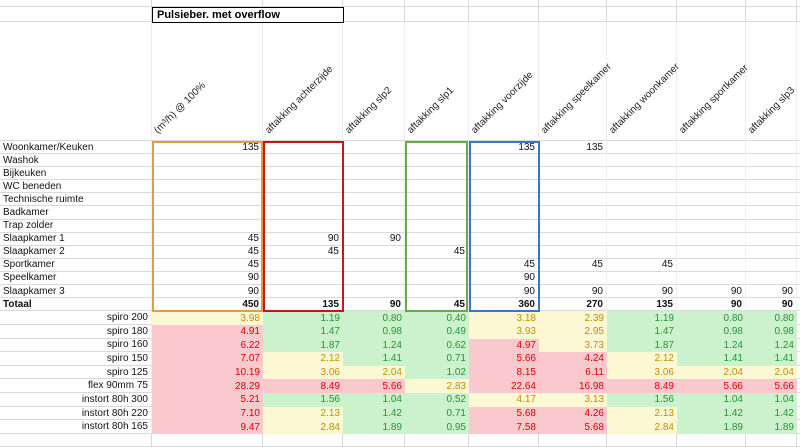 This screenshot has width=800, height=447. I want to click on cell: 4.91, so click(207, 331).